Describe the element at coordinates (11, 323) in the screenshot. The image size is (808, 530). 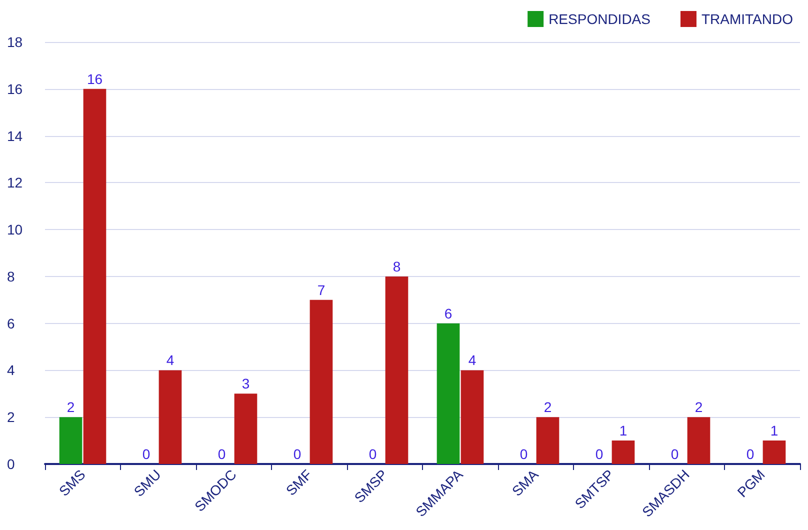
I see `y-tick-label: 6` at that location.